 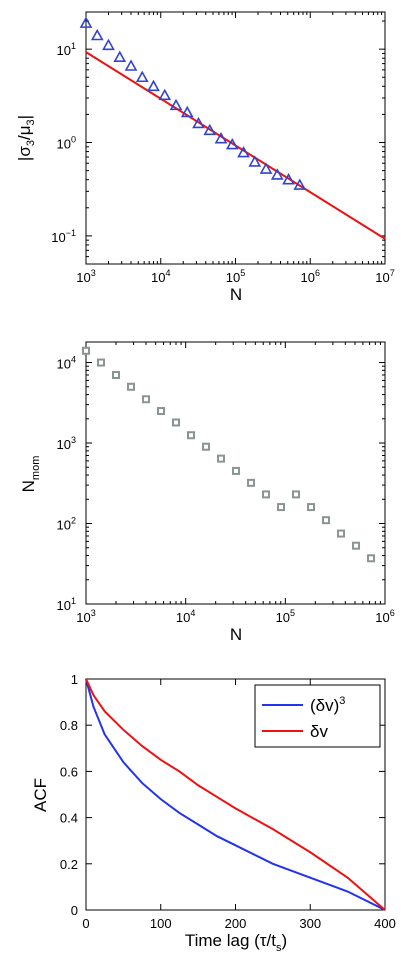 I want to click on y-tick-label: 0.4, so click(x=69, y=818).